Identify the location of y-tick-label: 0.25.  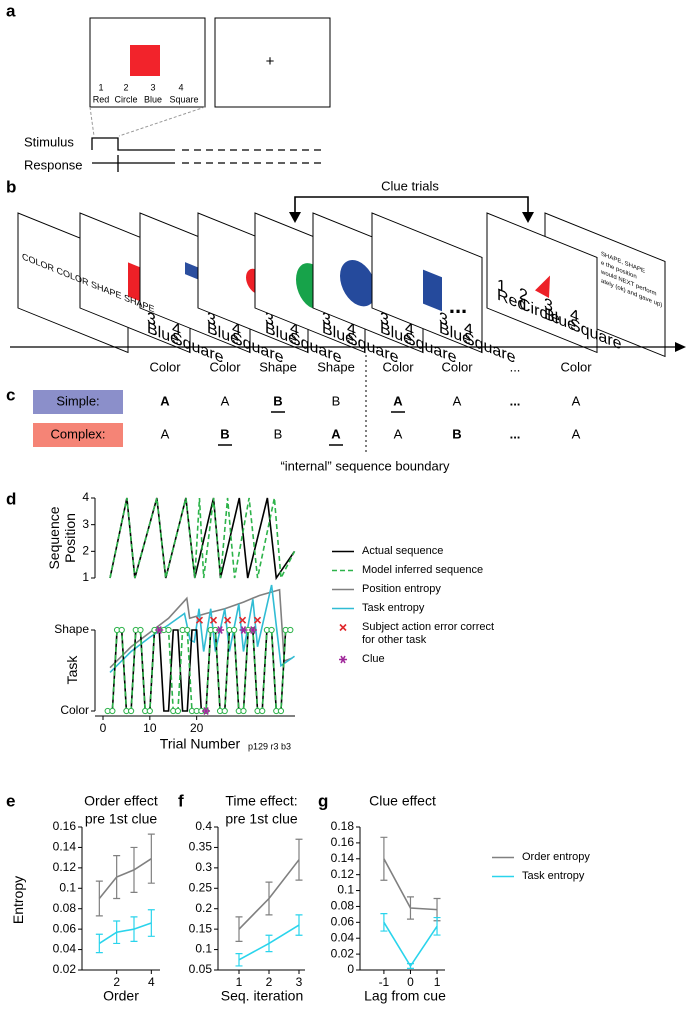
(201, 887).